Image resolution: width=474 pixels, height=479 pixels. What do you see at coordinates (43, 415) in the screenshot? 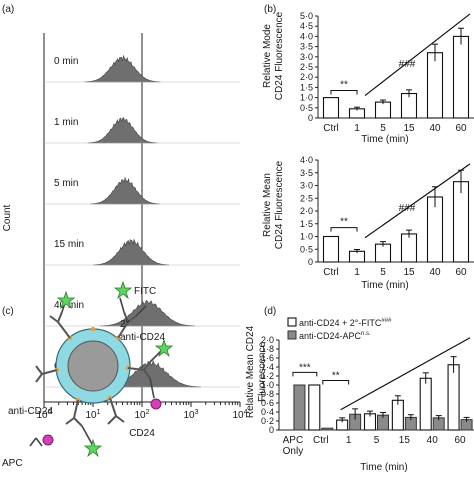
I see `panel-a-x-tick-label: 10⁰` at bounding box center [43, 415].